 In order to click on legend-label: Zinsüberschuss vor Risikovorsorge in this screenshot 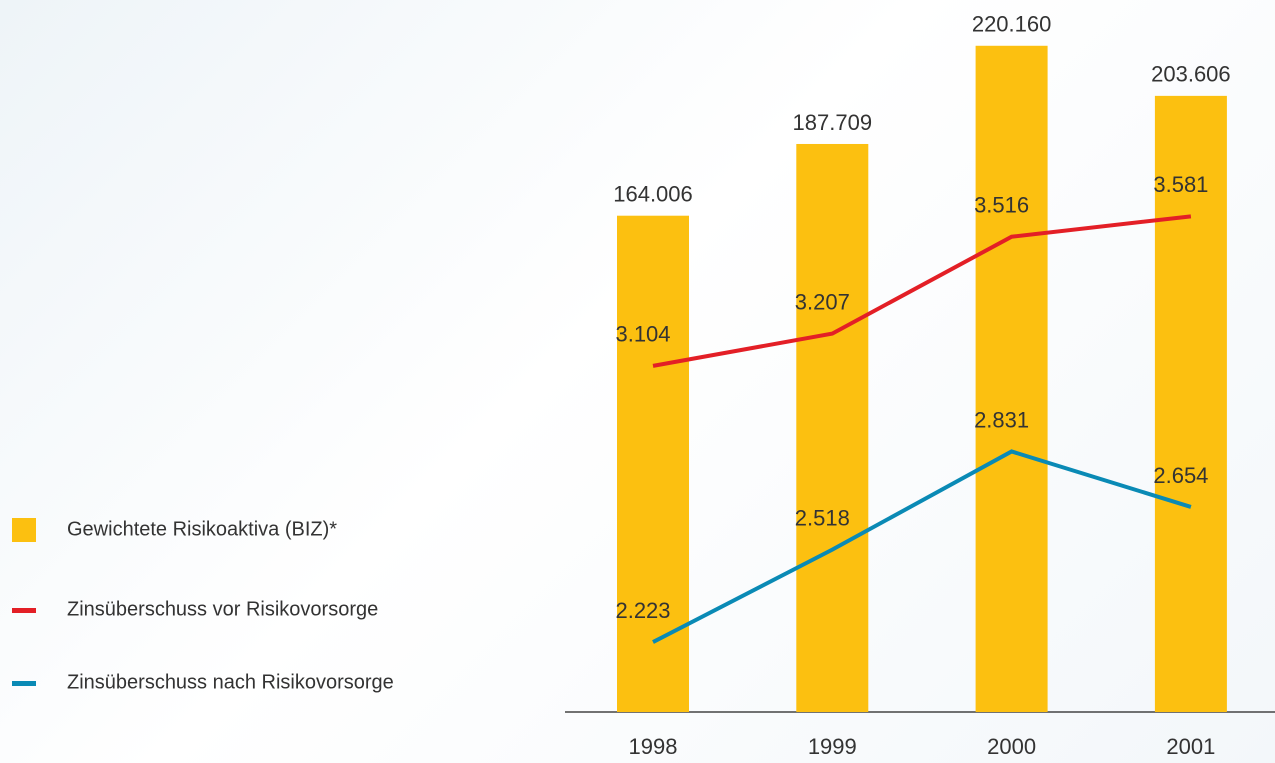, I will do `click(222, 609)`.